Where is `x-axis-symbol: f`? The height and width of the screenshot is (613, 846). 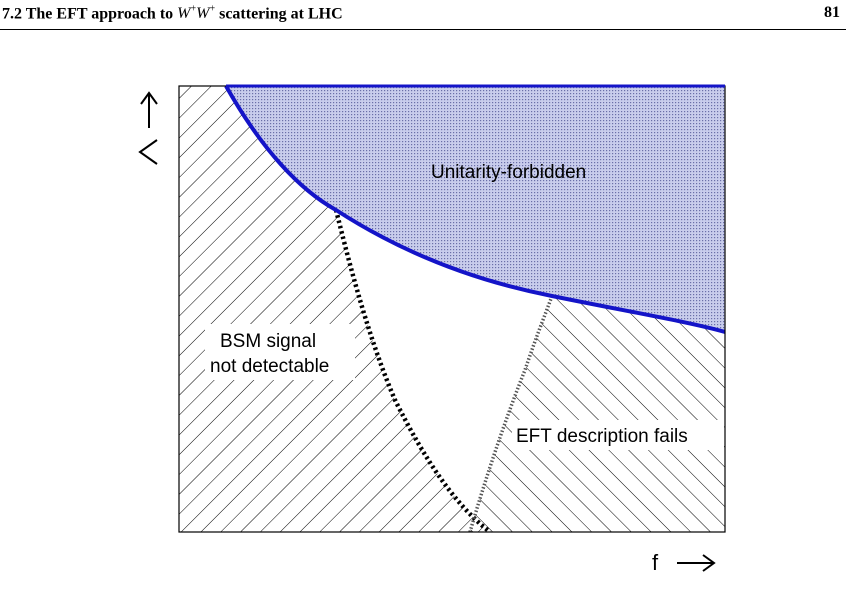 x-axis-symbol: f is located at coordinates (655, 562).